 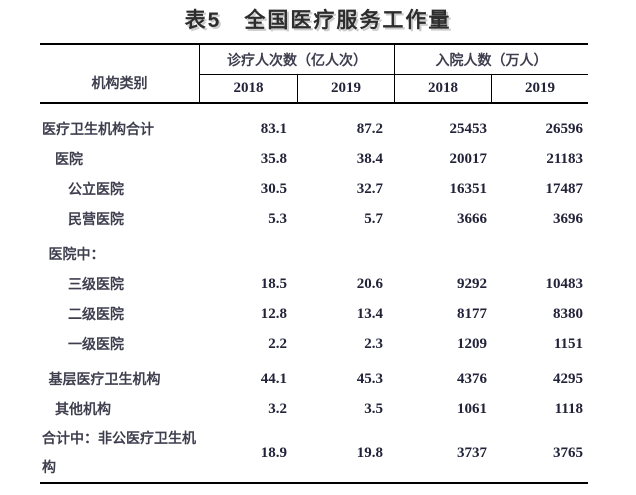 What do you see at coordinates (273, 158) in the screenshot?
I see `cell-value: 35.8` at bounding box center [273, 158].